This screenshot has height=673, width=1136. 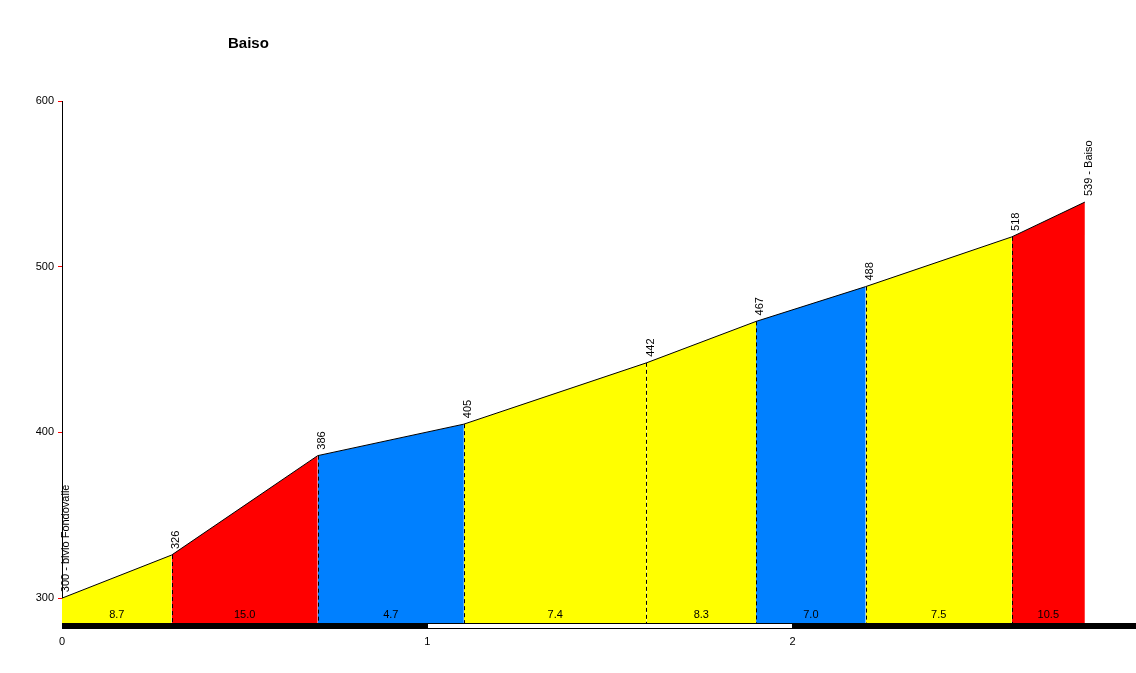 I want to click on y-tick-label: 400, so click(x=44, y=431).